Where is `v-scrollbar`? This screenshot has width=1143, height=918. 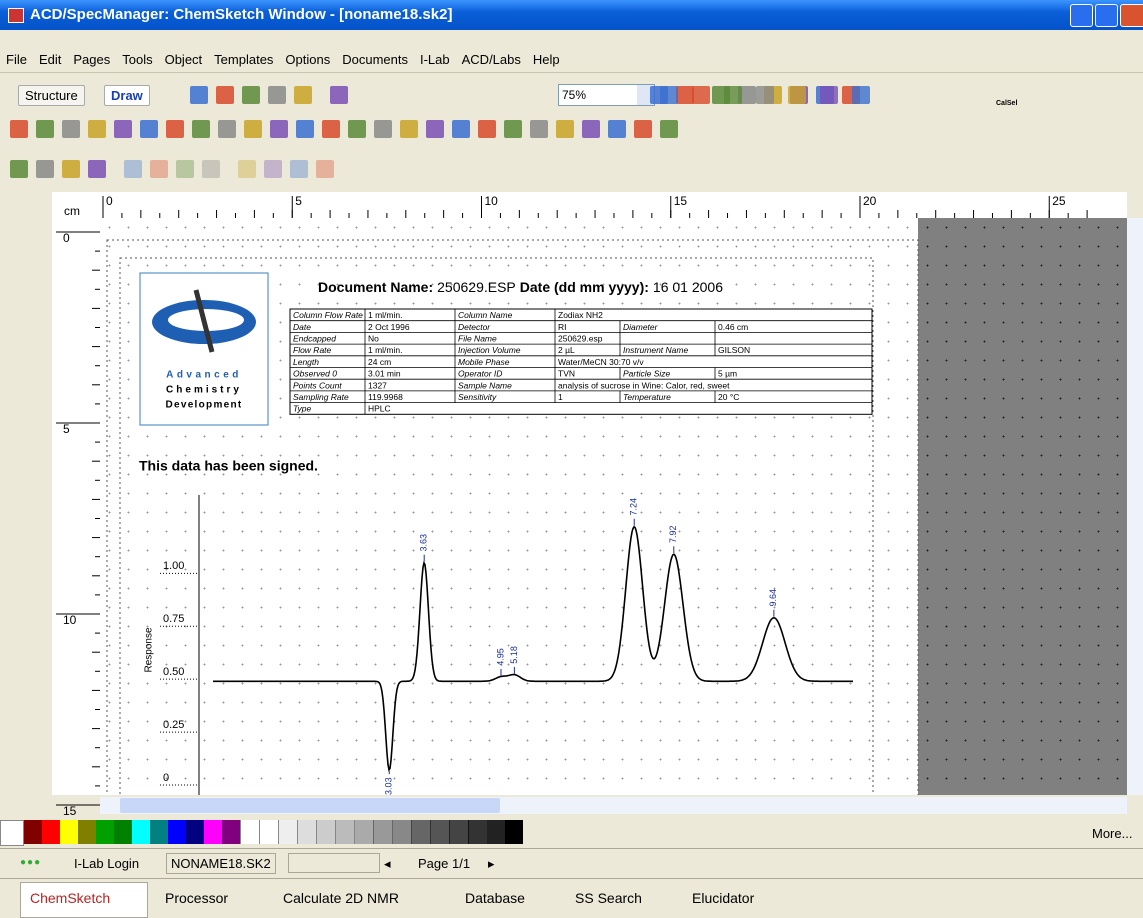
v-scrollbar is located at coordinates (1135, 506).